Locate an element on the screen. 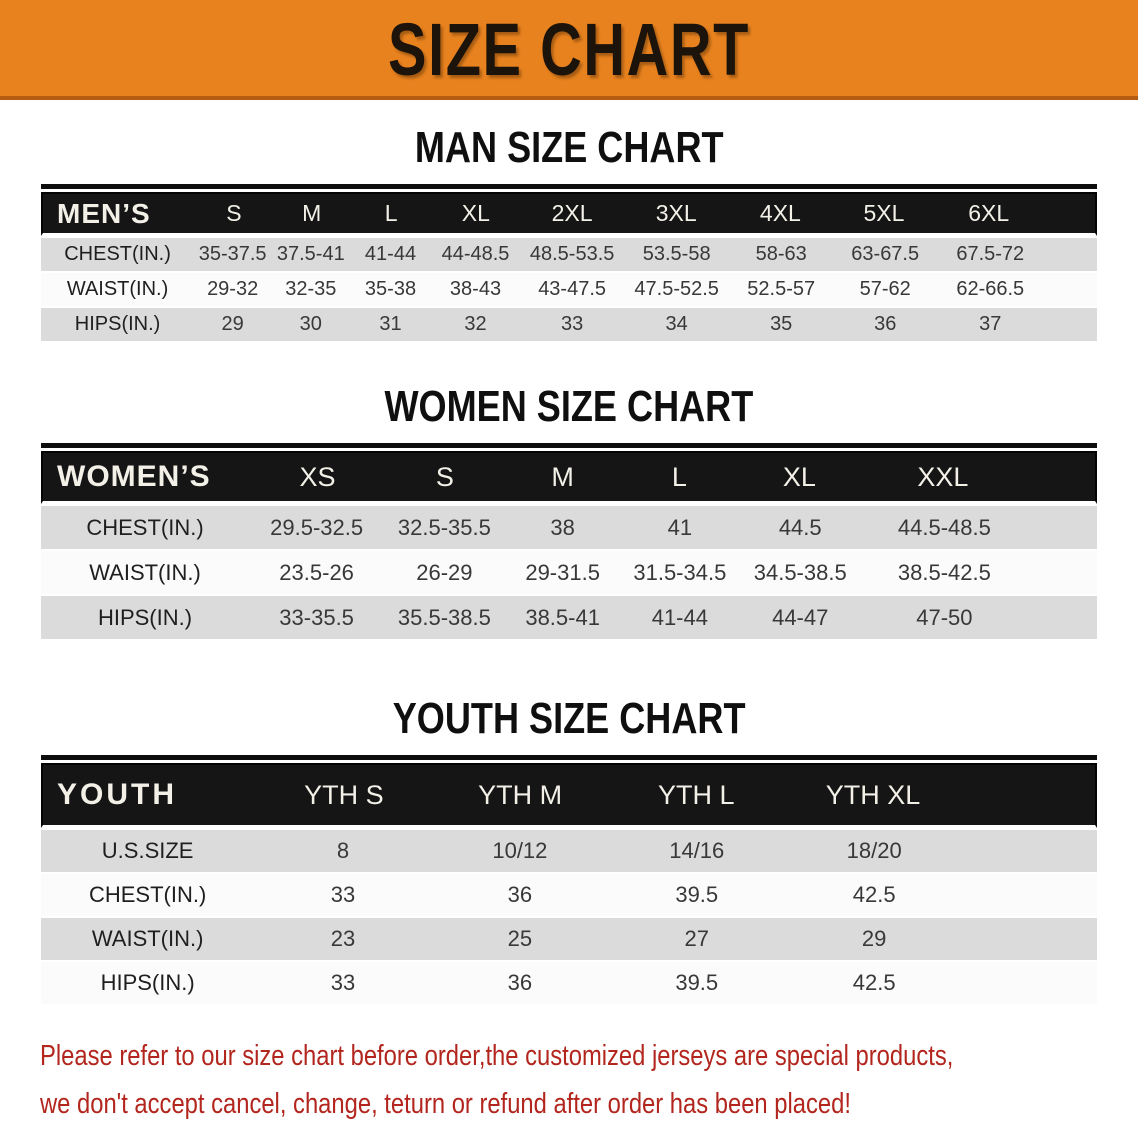 The height and width of the screenshot is (1132, 1138). cell: 31 is located at coordinates (390, 324).